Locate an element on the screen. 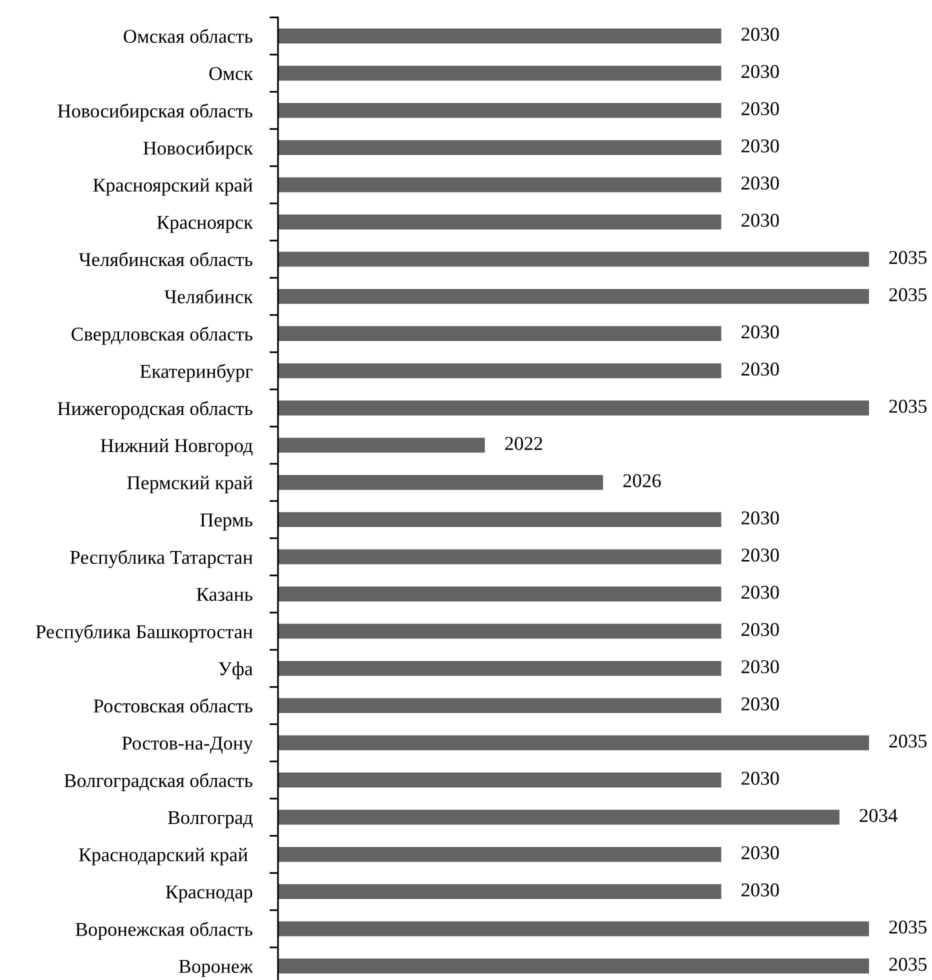  y-tick-label: Воронежская область is located at coordinates (164, 931).